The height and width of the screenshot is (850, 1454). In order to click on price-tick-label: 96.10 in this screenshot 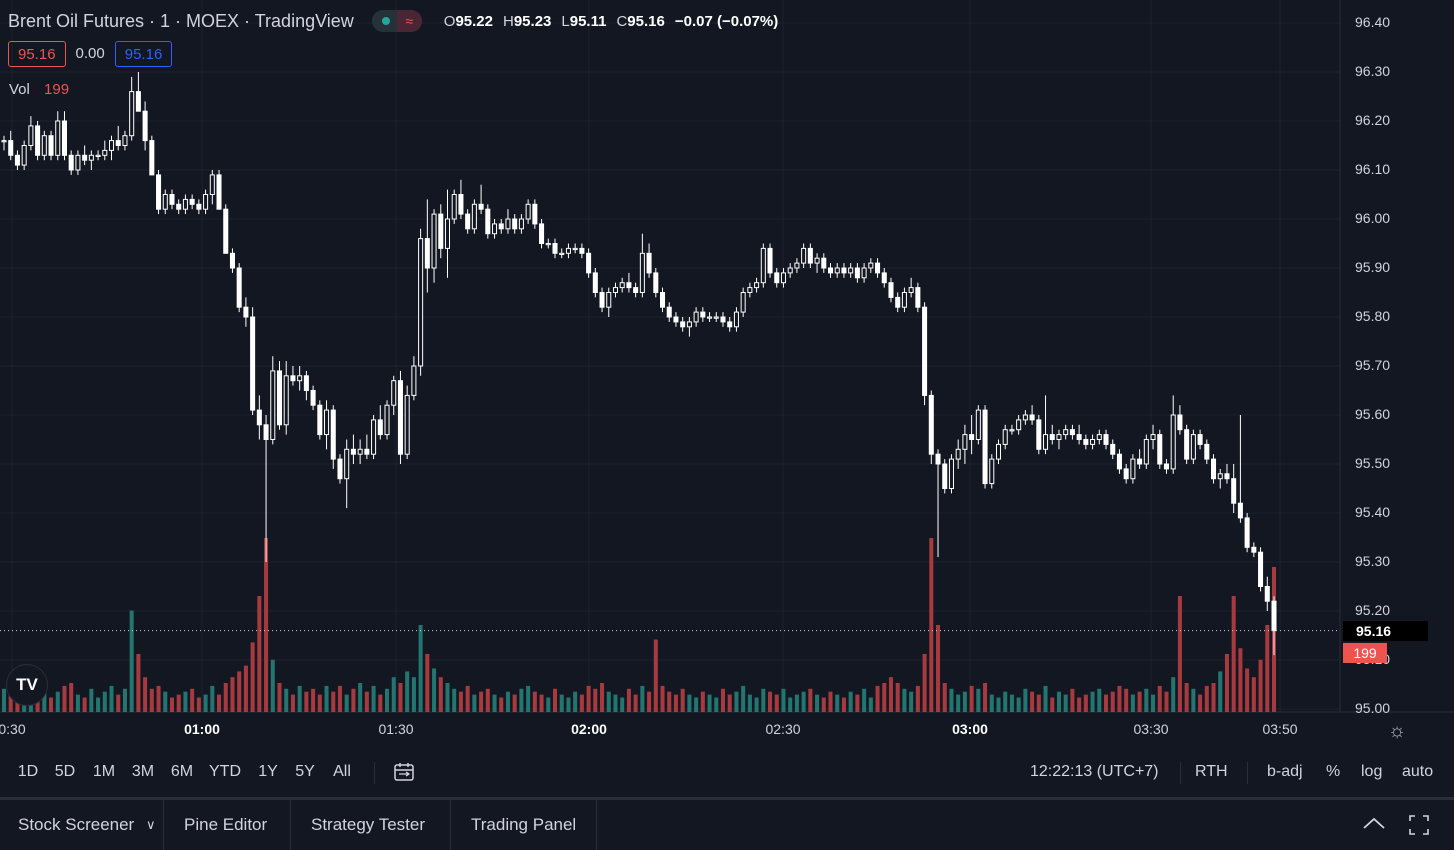, I will do `click(1373, 169)`.